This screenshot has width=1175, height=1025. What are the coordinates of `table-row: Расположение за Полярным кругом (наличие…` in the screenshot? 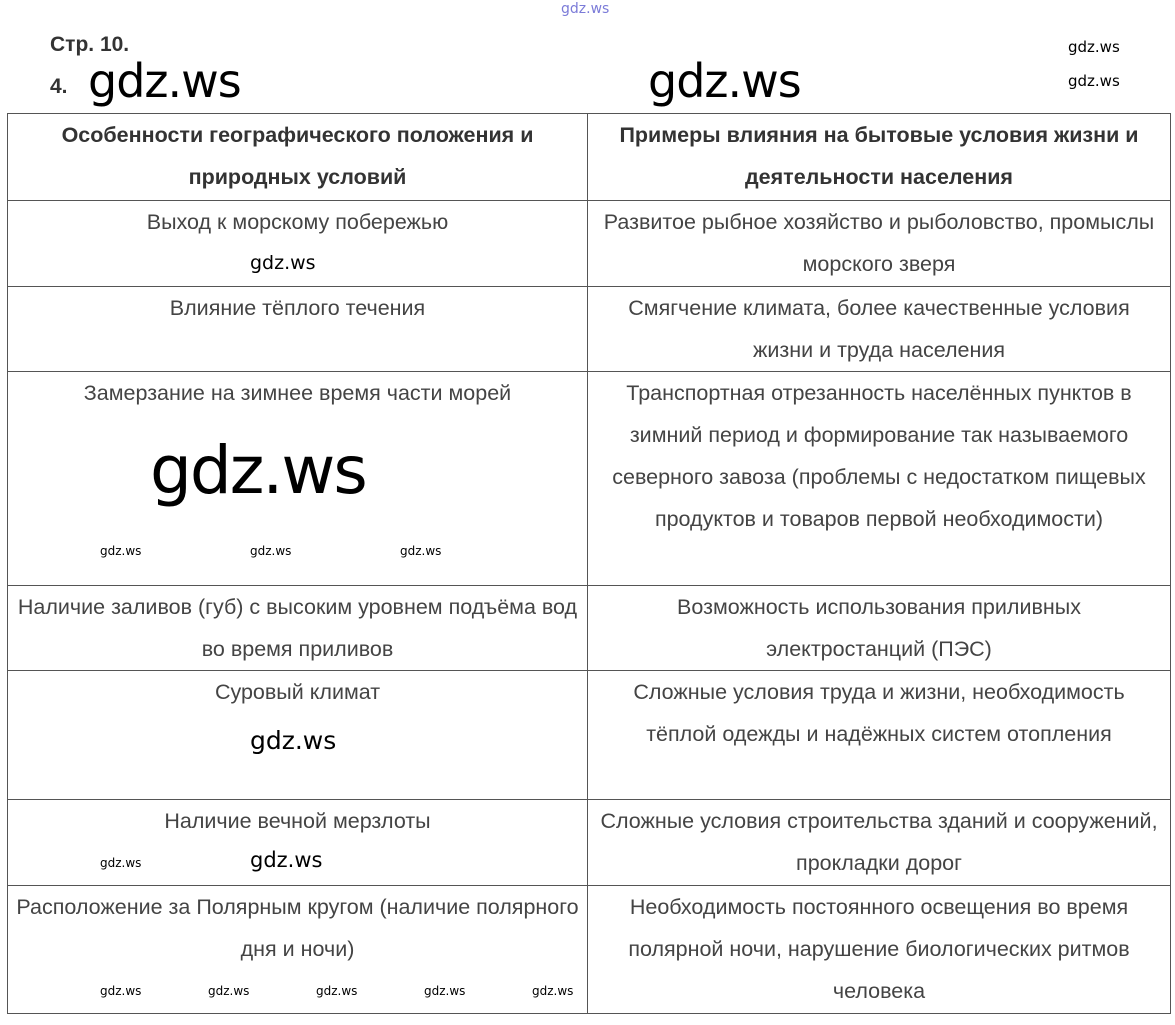 It's located at (589, 949).